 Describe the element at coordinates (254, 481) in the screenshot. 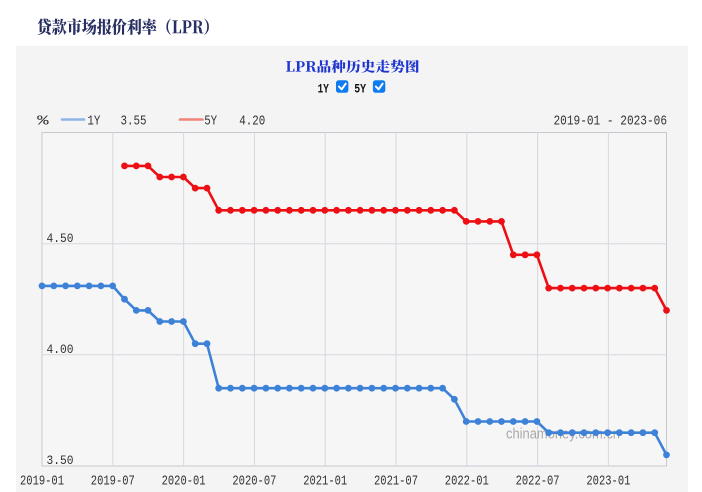

I see `svg-text: 2020-07` at that location.